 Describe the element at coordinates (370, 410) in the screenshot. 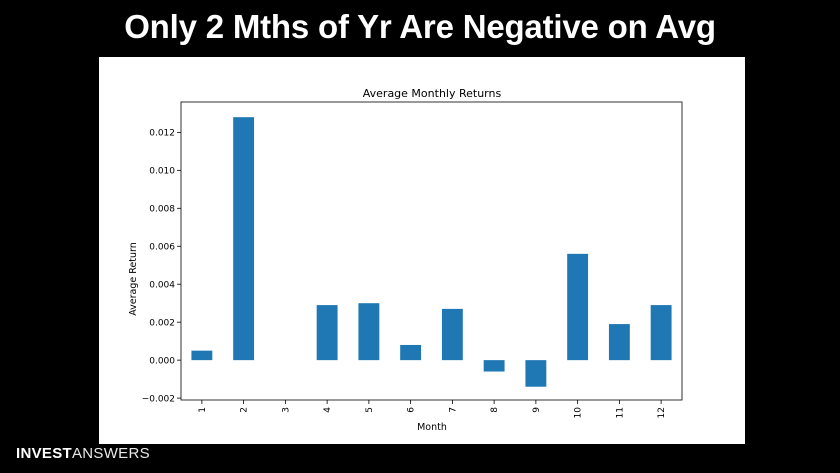

I see `x-tick-label: 5` at that location.